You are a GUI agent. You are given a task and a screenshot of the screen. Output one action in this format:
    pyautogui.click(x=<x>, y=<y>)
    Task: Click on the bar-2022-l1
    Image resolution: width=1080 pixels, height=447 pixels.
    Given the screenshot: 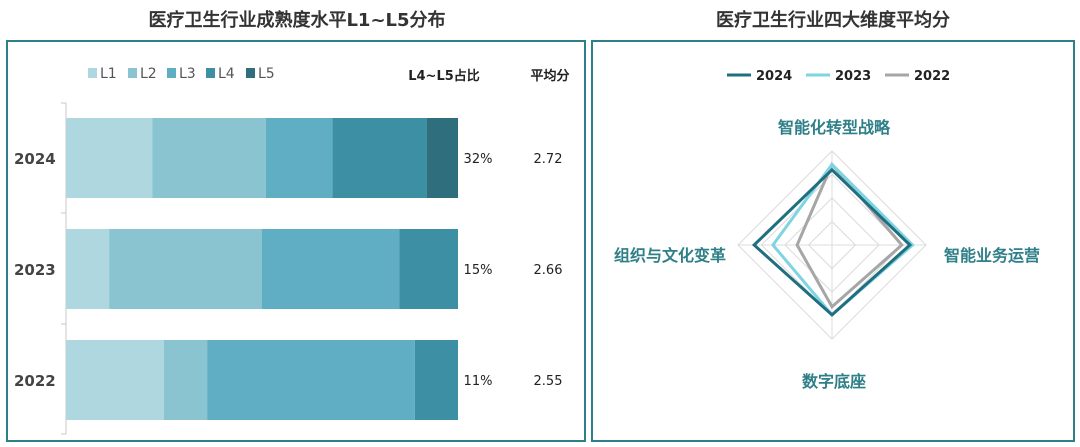 What is the action you would take?
    pyautogui.click(x=115, y=380)
    